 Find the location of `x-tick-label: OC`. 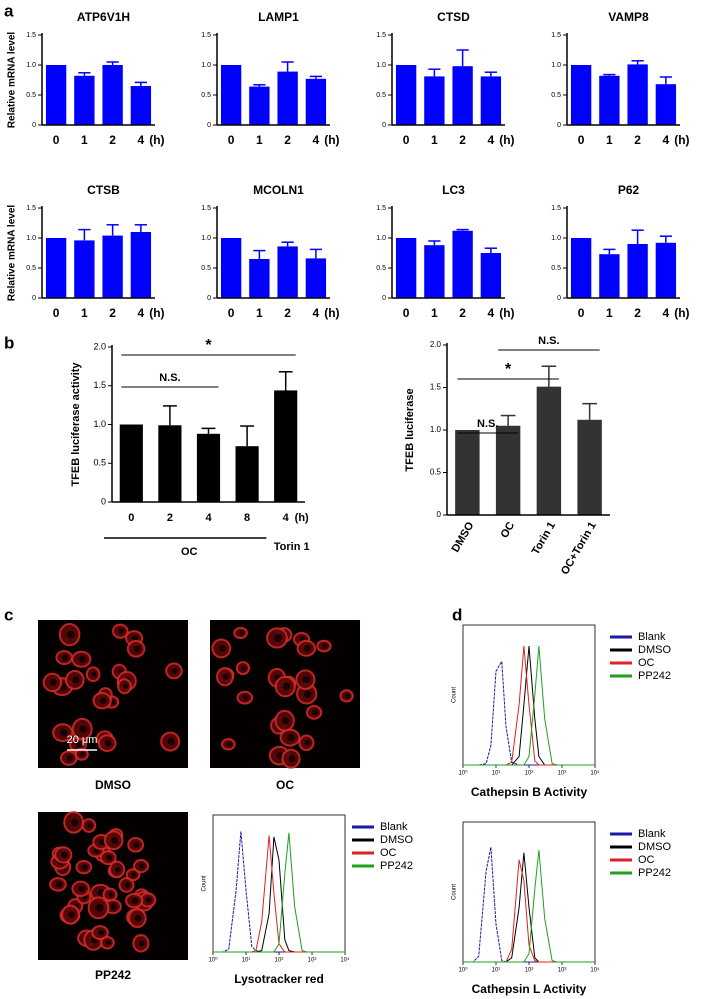

x-tick-label: OC is located at coordinates (508, 530).